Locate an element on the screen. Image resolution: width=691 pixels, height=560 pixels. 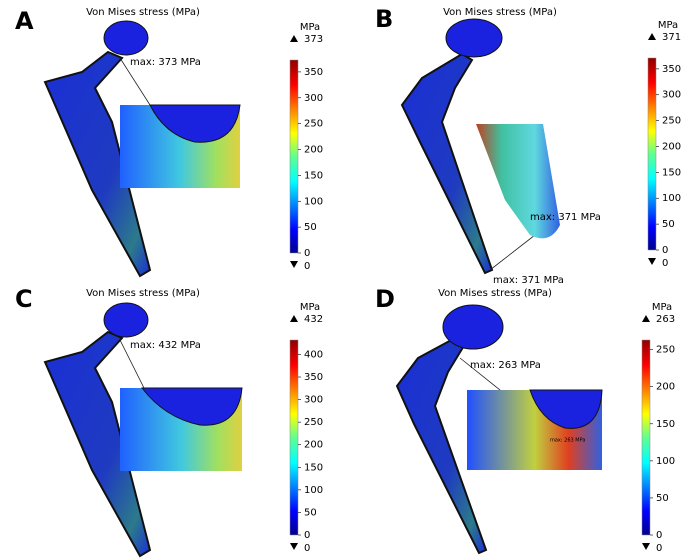
colorbar-max: 373 is located at coordinates (313, 39).